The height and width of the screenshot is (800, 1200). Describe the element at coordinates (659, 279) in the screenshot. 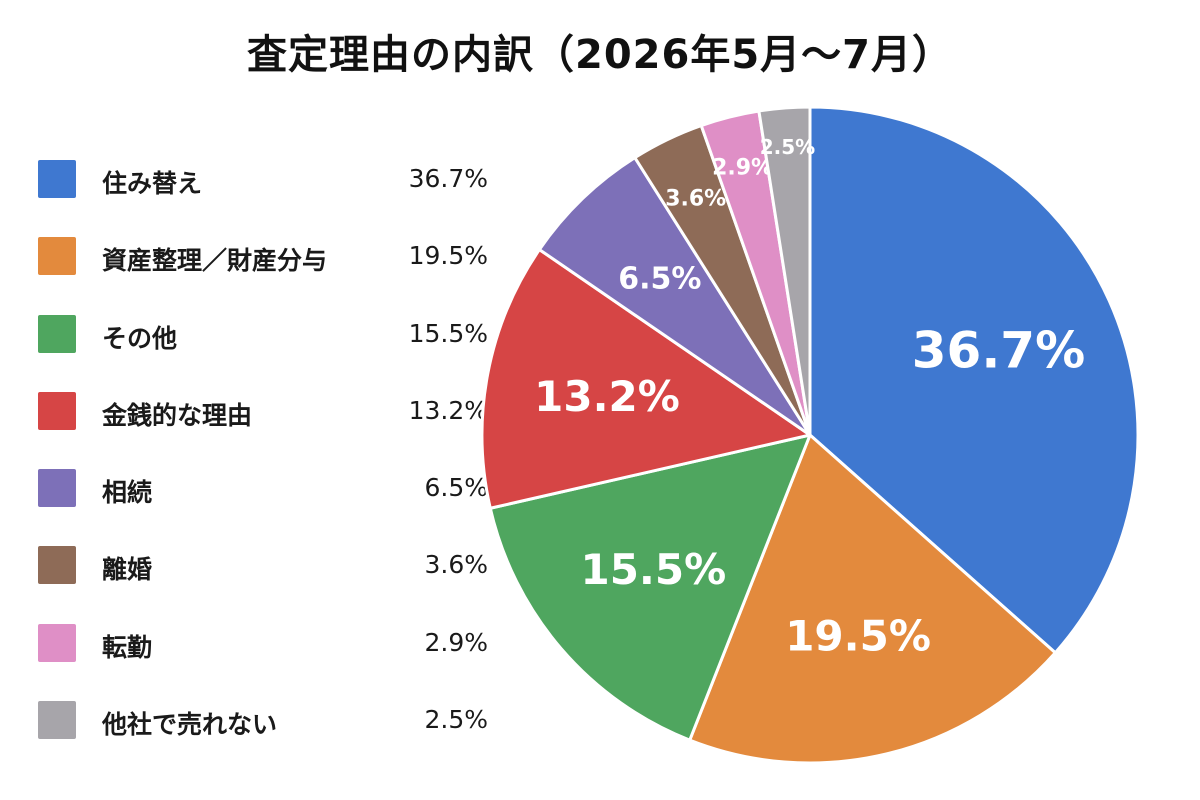

I see `slice-label: 6.5%` at that location.